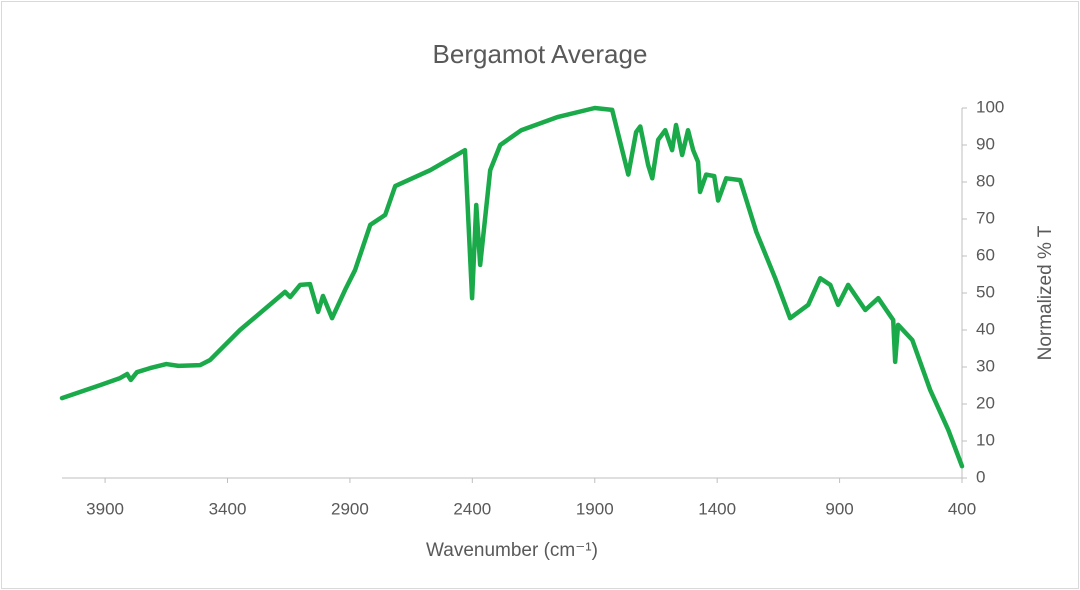 The width and height of the screenshot is (1080, 590). Describe the element at coordinates (228, 508) in the screenshot. I see `x-tick-label: 3400` at that location.